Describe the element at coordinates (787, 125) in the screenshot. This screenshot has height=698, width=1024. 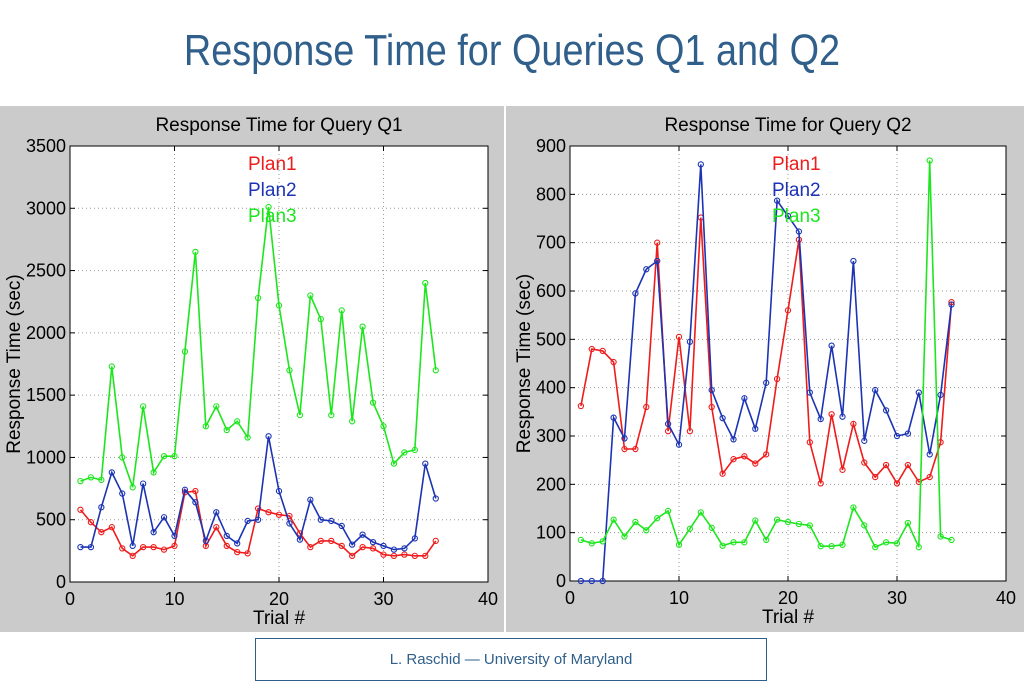
I see `chart-title: Response Time for Query Q2` at that location.